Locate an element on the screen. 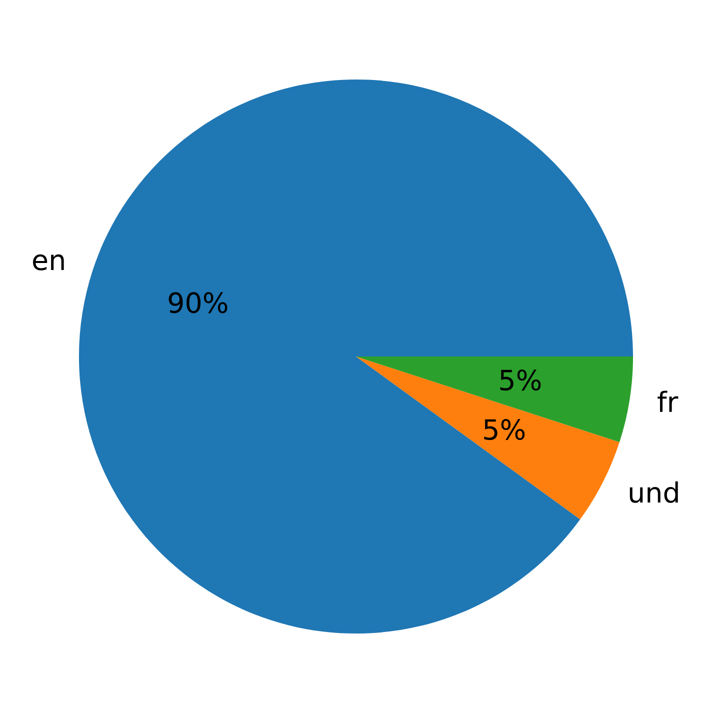 The width and height of the screenshot is (712, 713). data-label: 90% is located at coordinates (198, 303).